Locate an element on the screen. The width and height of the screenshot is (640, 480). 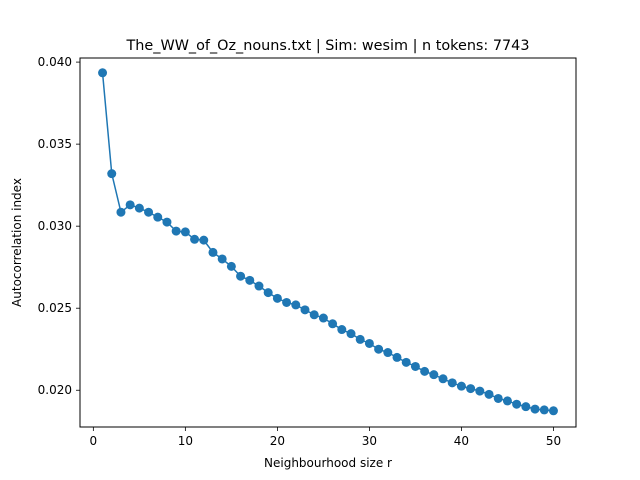
x-tick-label: 50 is located at coordinates (553, 441).